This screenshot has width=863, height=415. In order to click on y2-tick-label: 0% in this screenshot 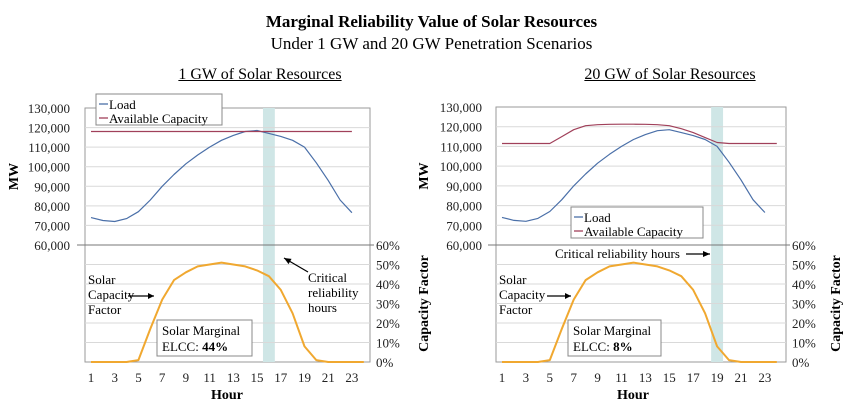, I will do `click(801, 362)`.